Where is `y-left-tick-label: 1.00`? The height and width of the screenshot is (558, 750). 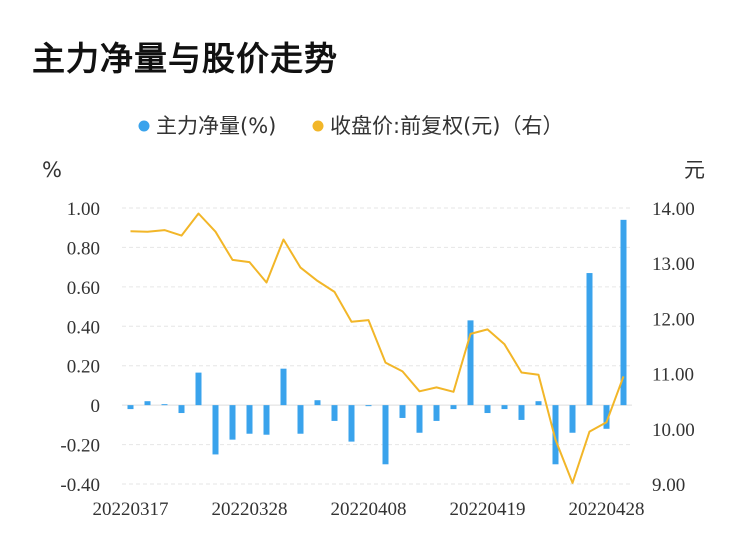
y-left-tick-label: 1.00 is located at coordinates (83, 209).